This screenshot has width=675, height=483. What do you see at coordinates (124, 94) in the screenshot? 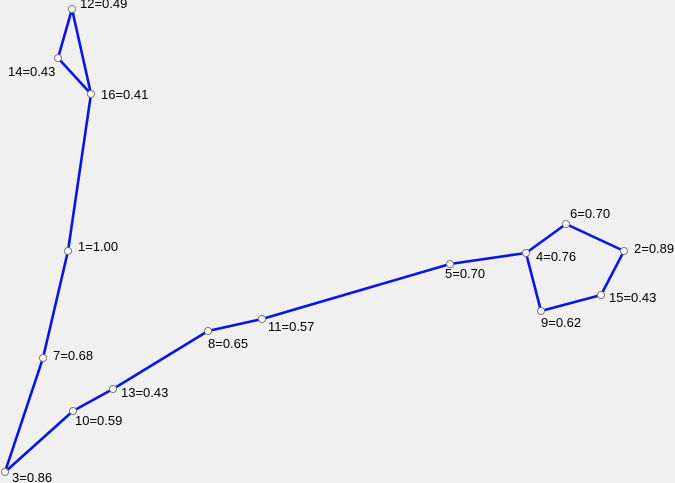
I see `node-label-16: 16=0.41` at bounding box center [124, 94].